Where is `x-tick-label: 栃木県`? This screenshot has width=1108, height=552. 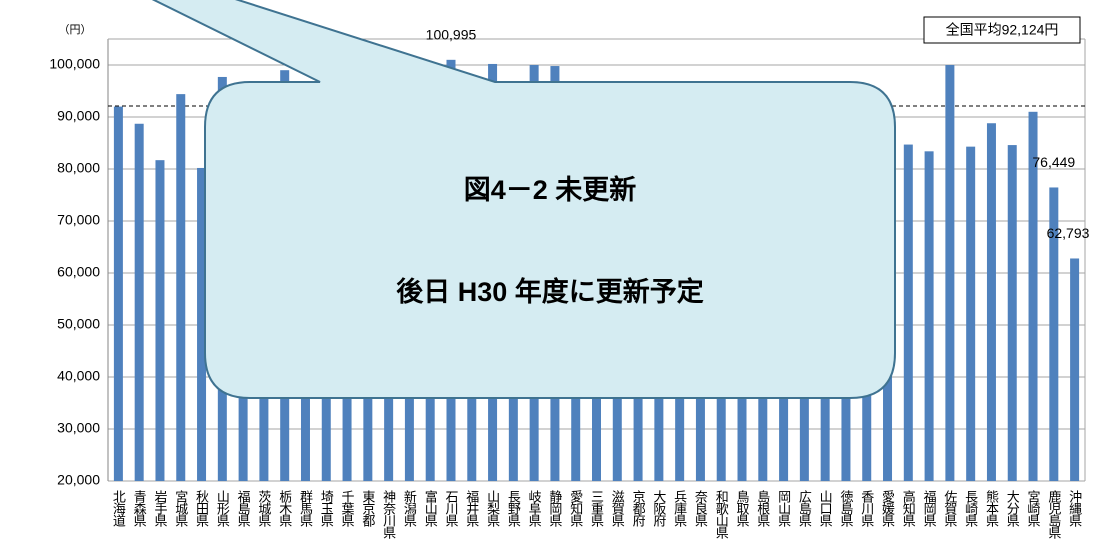 x-tick-label: 栃木県 is located at coordinates (284, 508).